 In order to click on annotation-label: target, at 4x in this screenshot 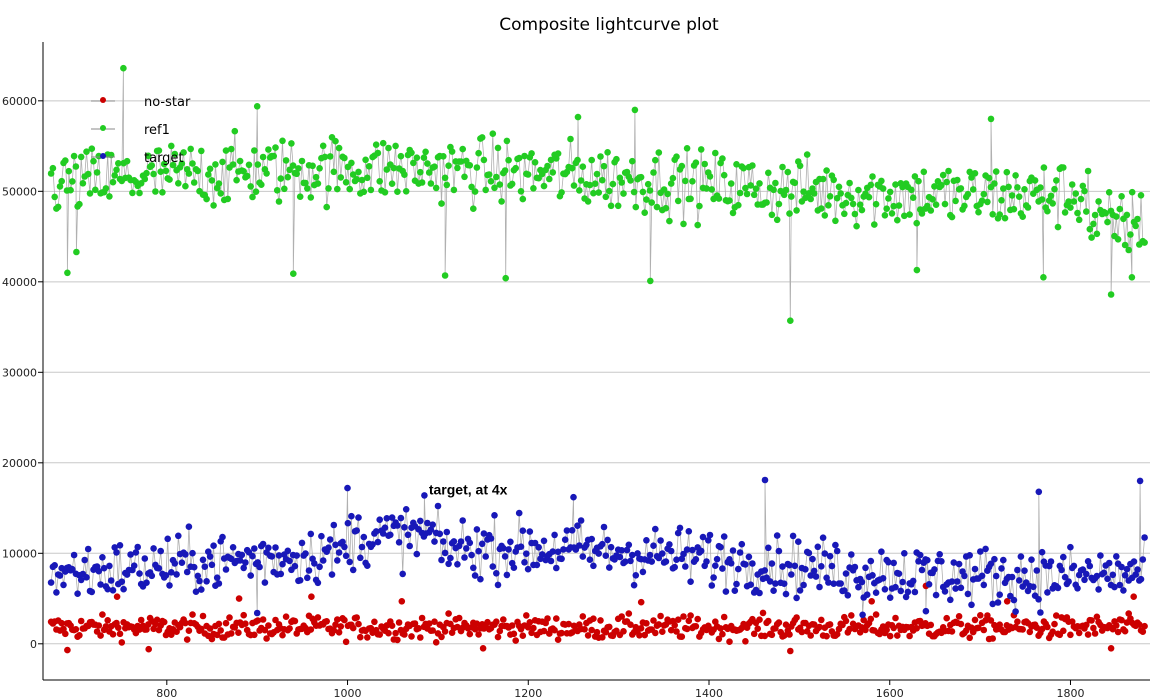, I will do `click(468, 489)`.